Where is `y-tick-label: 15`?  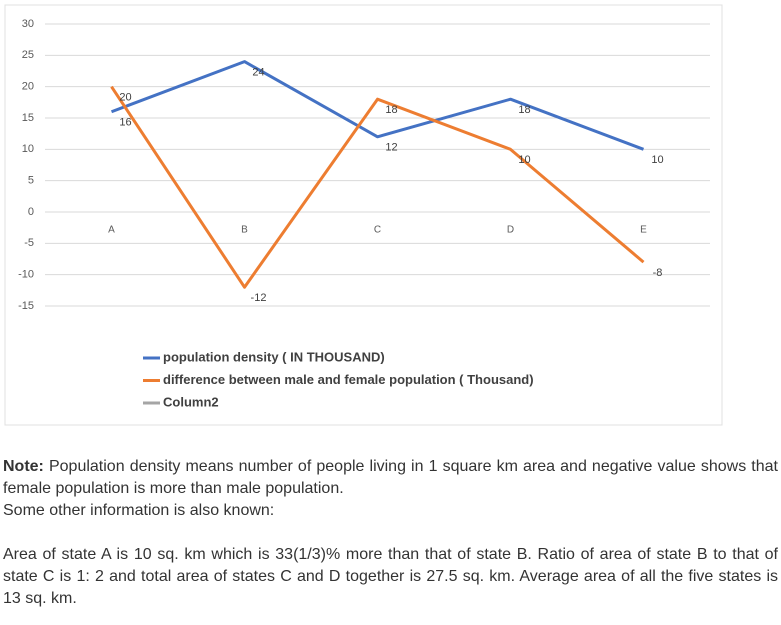
y-tick-label: 15 is located at coordinates (28, 118).